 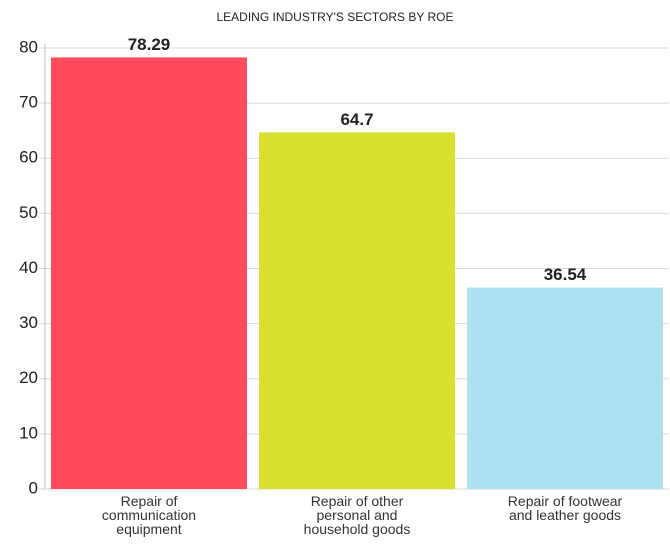 I want to click on bar, so click(x=565, y=388).